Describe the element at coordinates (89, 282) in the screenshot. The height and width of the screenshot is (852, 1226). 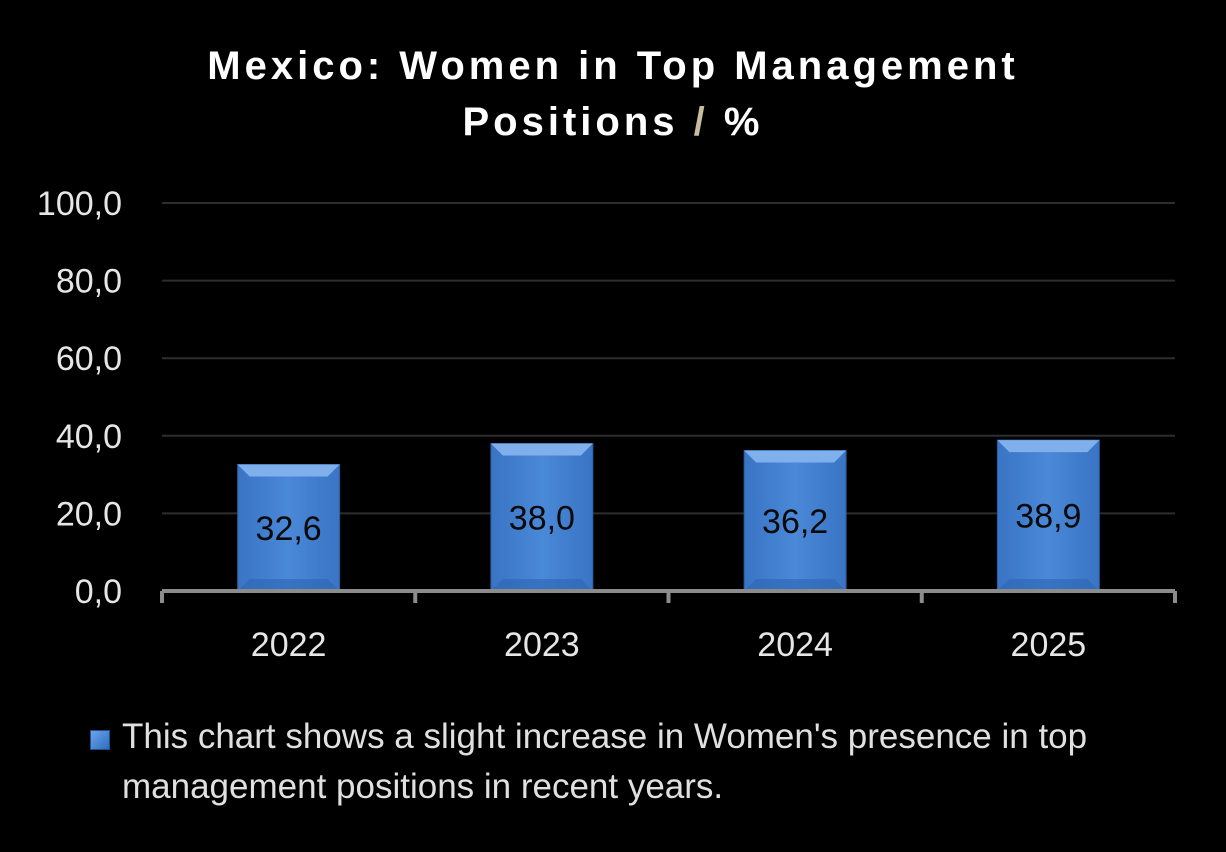
I see `y-tick-label: 80,0` at that location.